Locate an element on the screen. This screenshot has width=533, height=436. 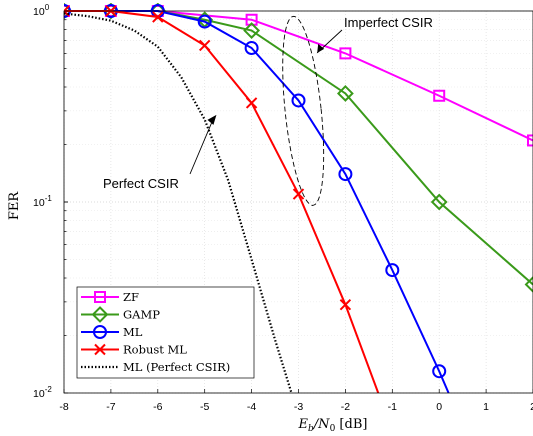
x-axis-label: Eb/N0 [dB] is located at coordinates (333, 425).